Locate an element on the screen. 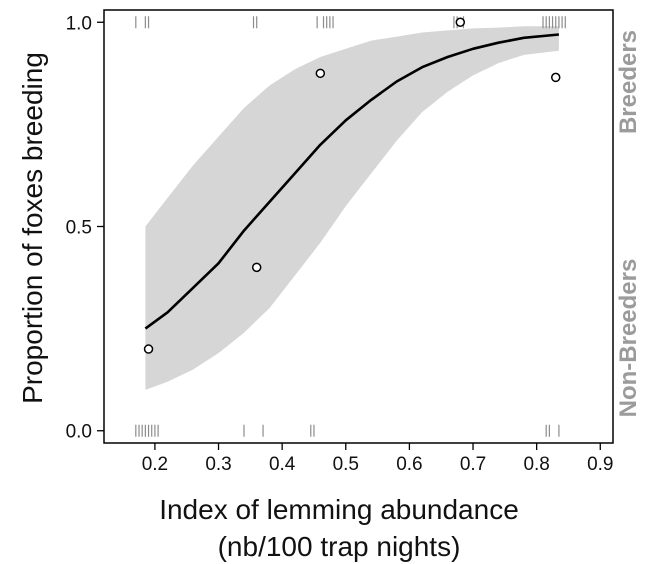 Image resolution: width=647 pixels, height=564 pixels. y-tick-label: 0.0 is located at coordinates (79, 432).